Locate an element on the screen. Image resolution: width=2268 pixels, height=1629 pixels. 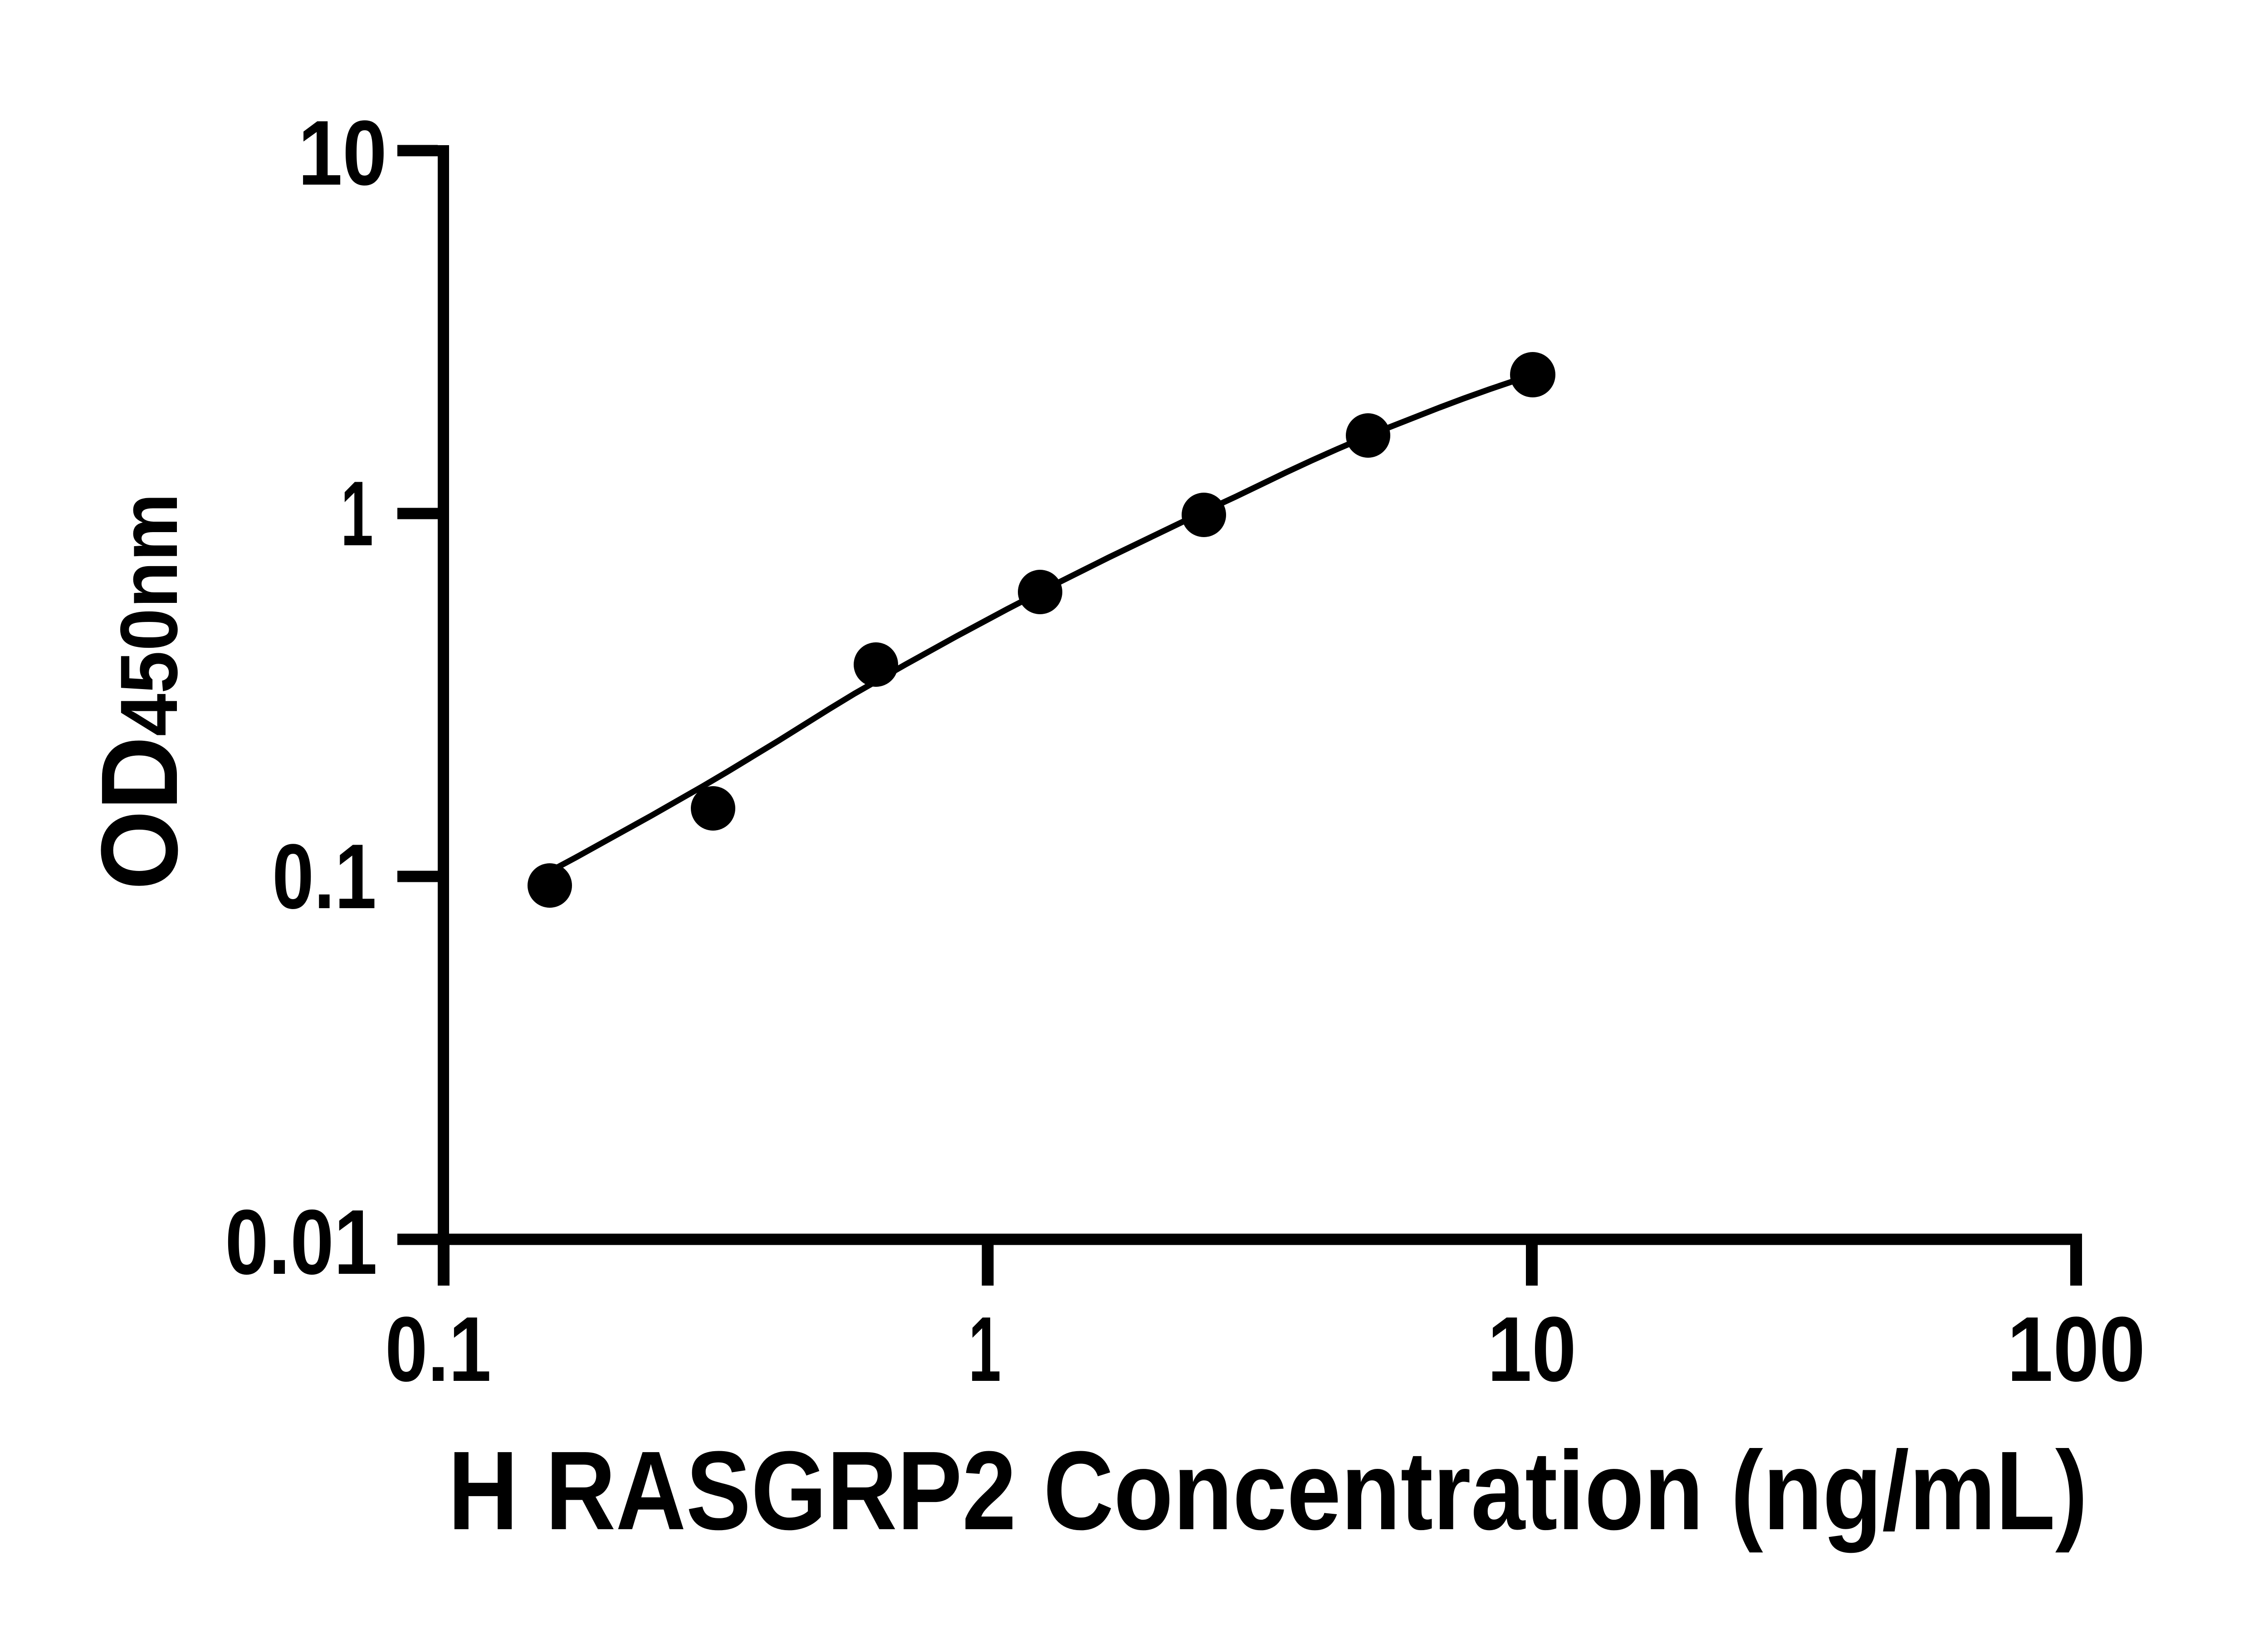
svg-text:H RASGRP2 Concentration (ng/mL: H RASGRP2 Concentration (ng/mL) is located at coordinates (1268, 1490).